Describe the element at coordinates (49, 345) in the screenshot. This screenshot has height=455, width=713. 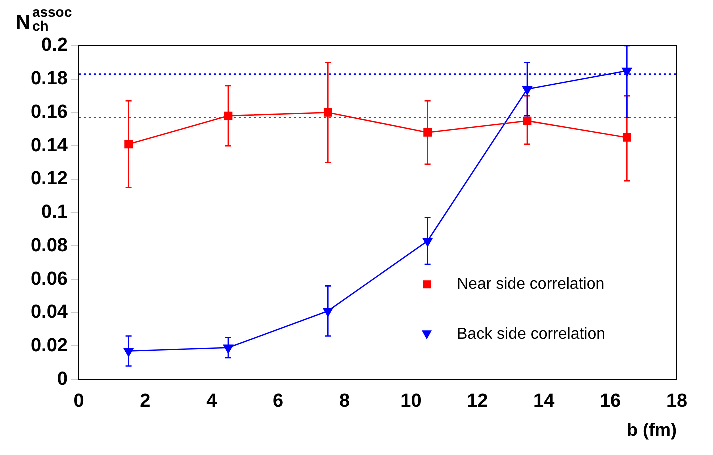
I see `y-tick-label: 0.02` at that location.